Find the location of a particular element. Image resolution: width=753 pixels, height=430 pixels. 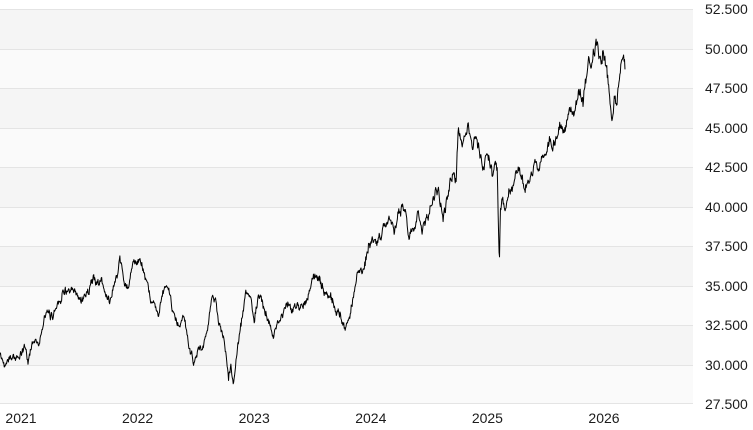

x-tick-label: 2021 is located at coordinates (21, 418).